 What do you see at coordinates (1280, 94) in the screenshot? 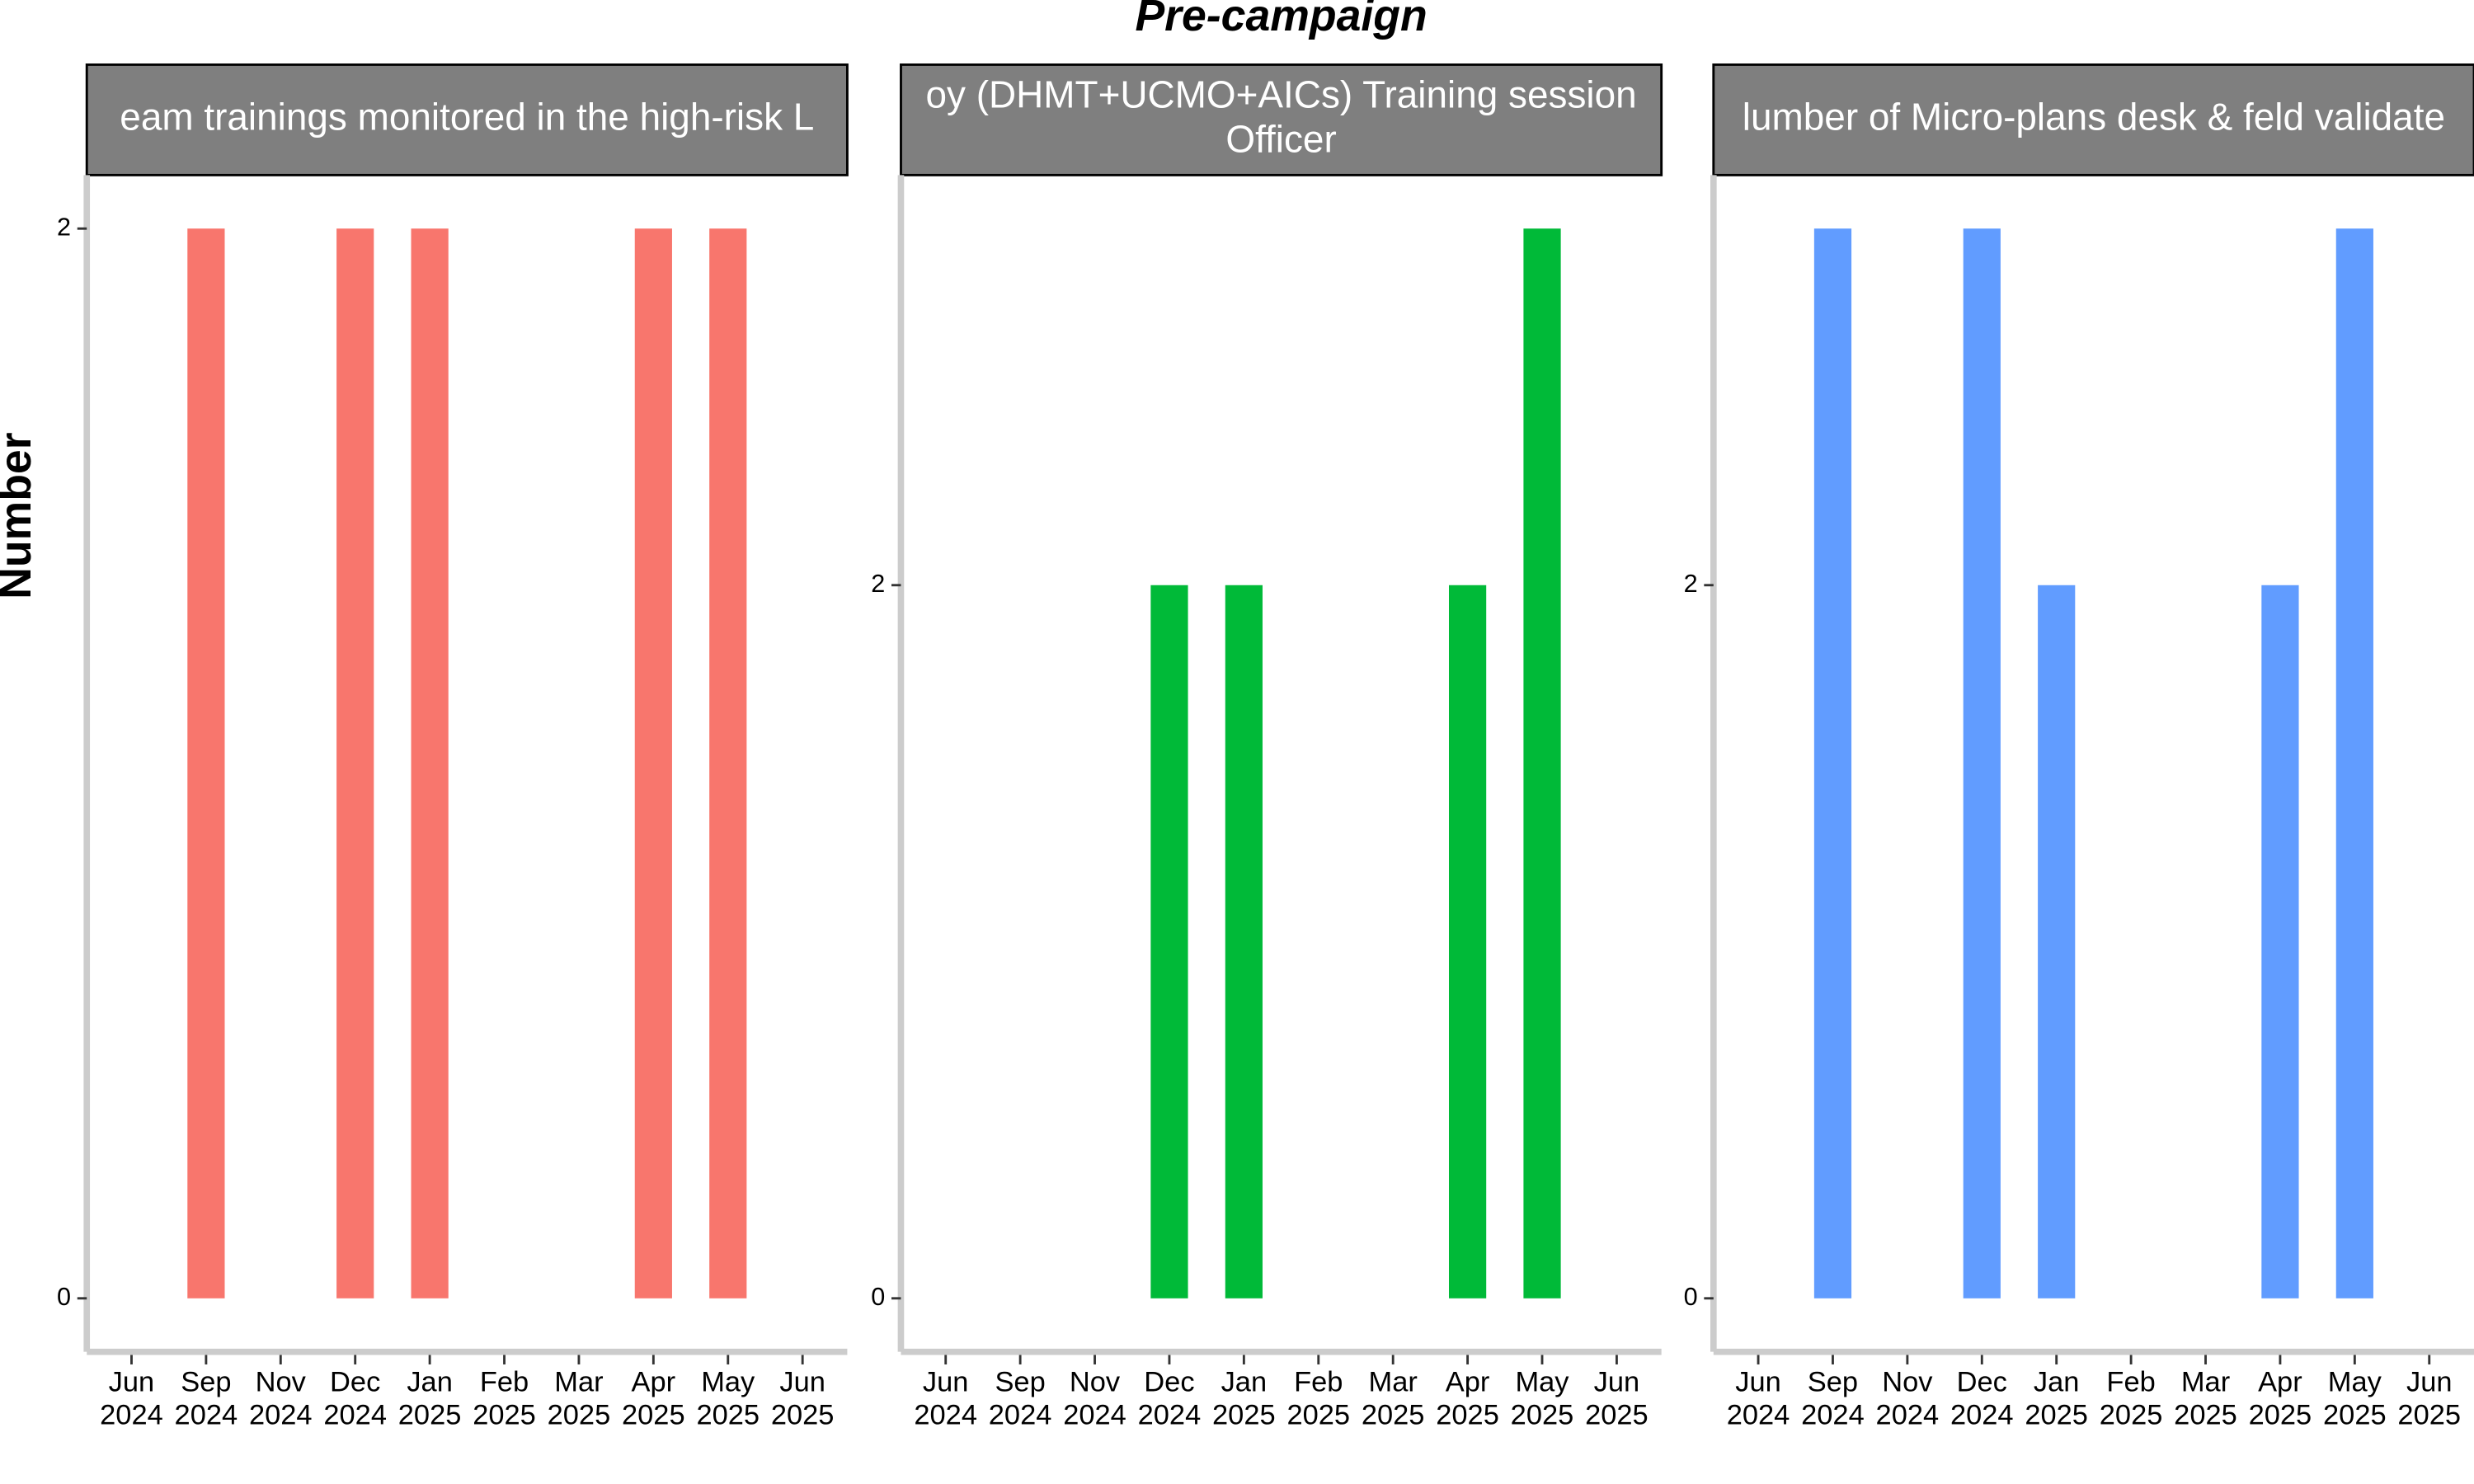
I see `facet-title: oy (DHMT+UCMO+AICs) Training session` at bounding box center [1280, 94].